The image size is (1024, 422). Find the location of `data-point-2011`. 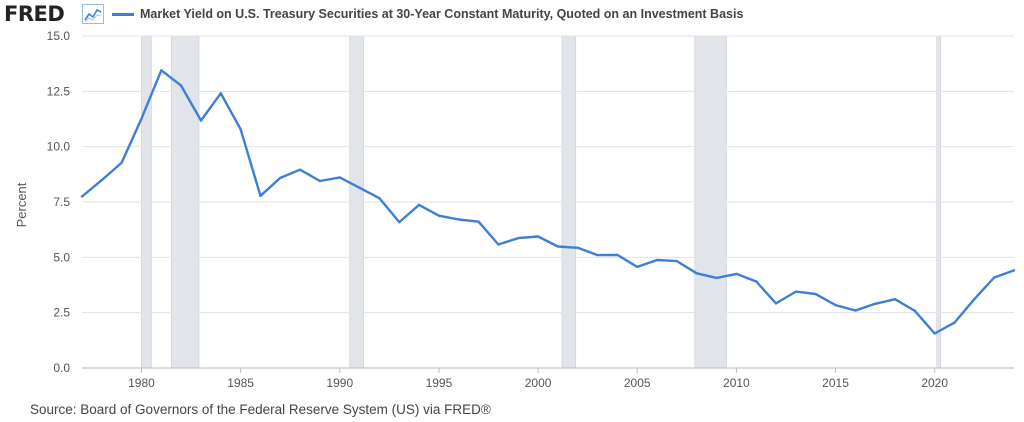

data-point-2011 is located at coordinates (756, 281).